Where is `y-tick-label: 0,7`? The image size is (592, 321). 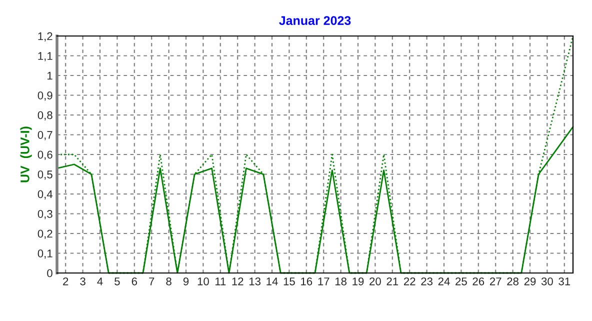 y-tick-label: 0,7 is located at coordinates (45, 135).